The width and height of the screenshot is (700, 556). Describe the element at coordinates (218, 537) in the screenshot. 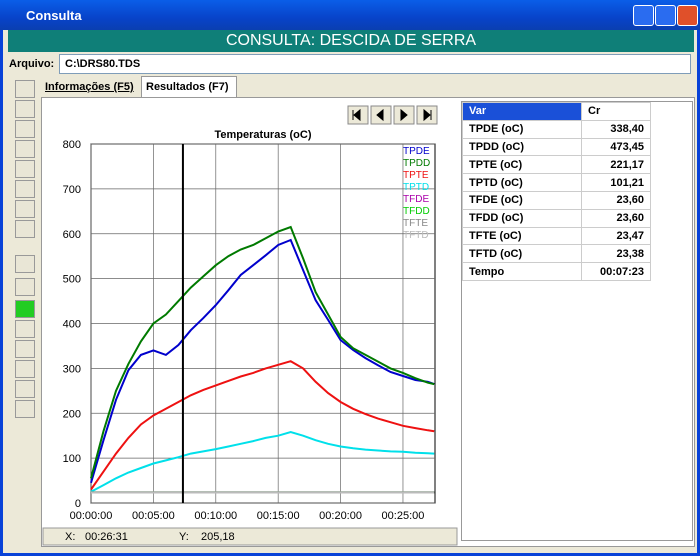

I see `status-y-value: 205,18` at that location.